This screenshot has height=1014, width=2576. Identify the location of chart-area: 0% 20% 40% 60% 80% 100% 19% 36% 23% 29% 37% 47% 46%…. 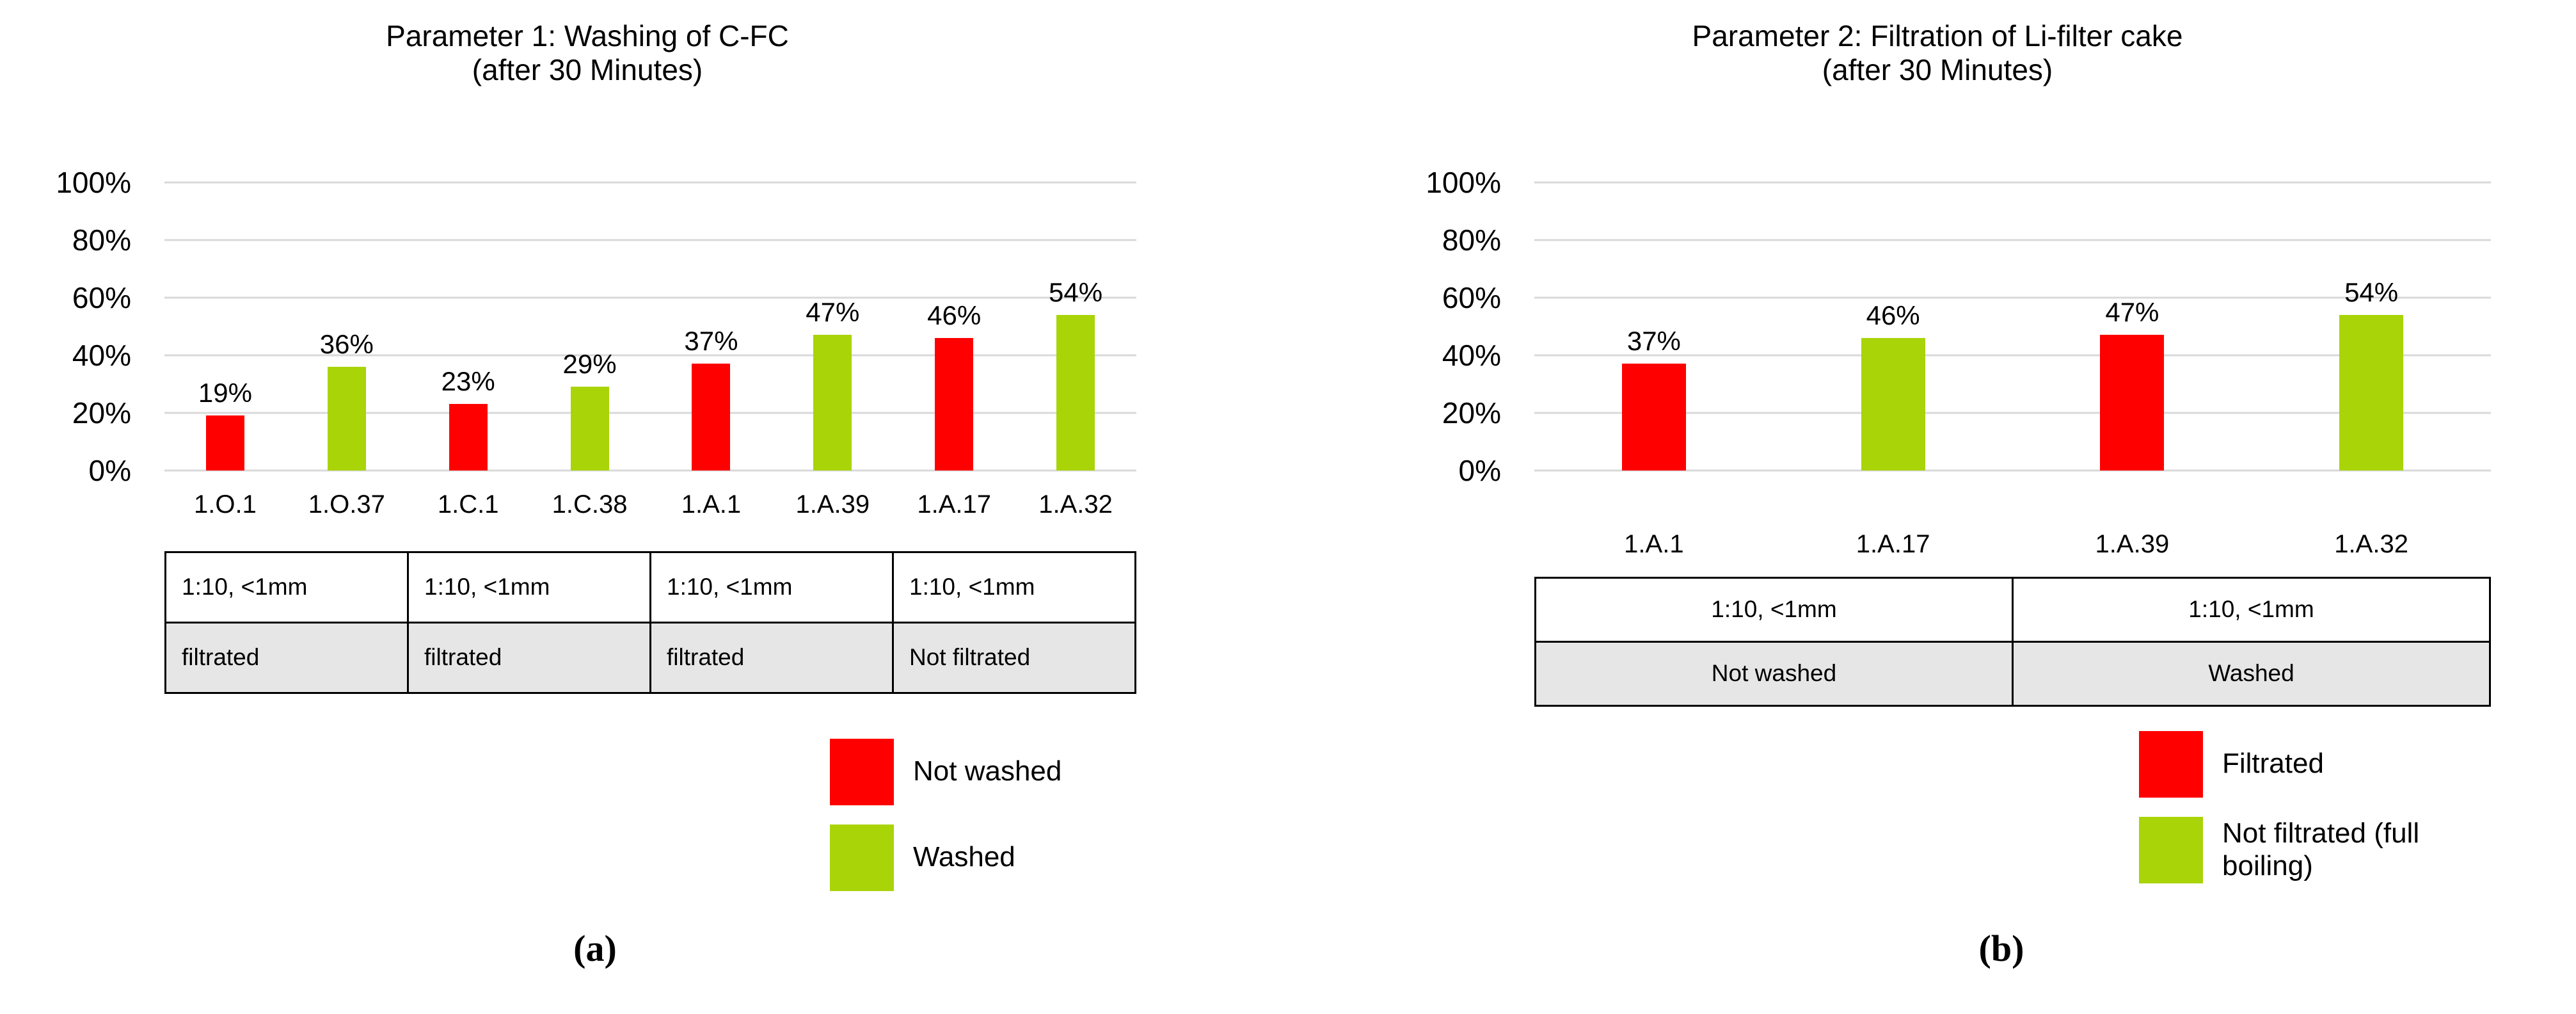
(587, 326).